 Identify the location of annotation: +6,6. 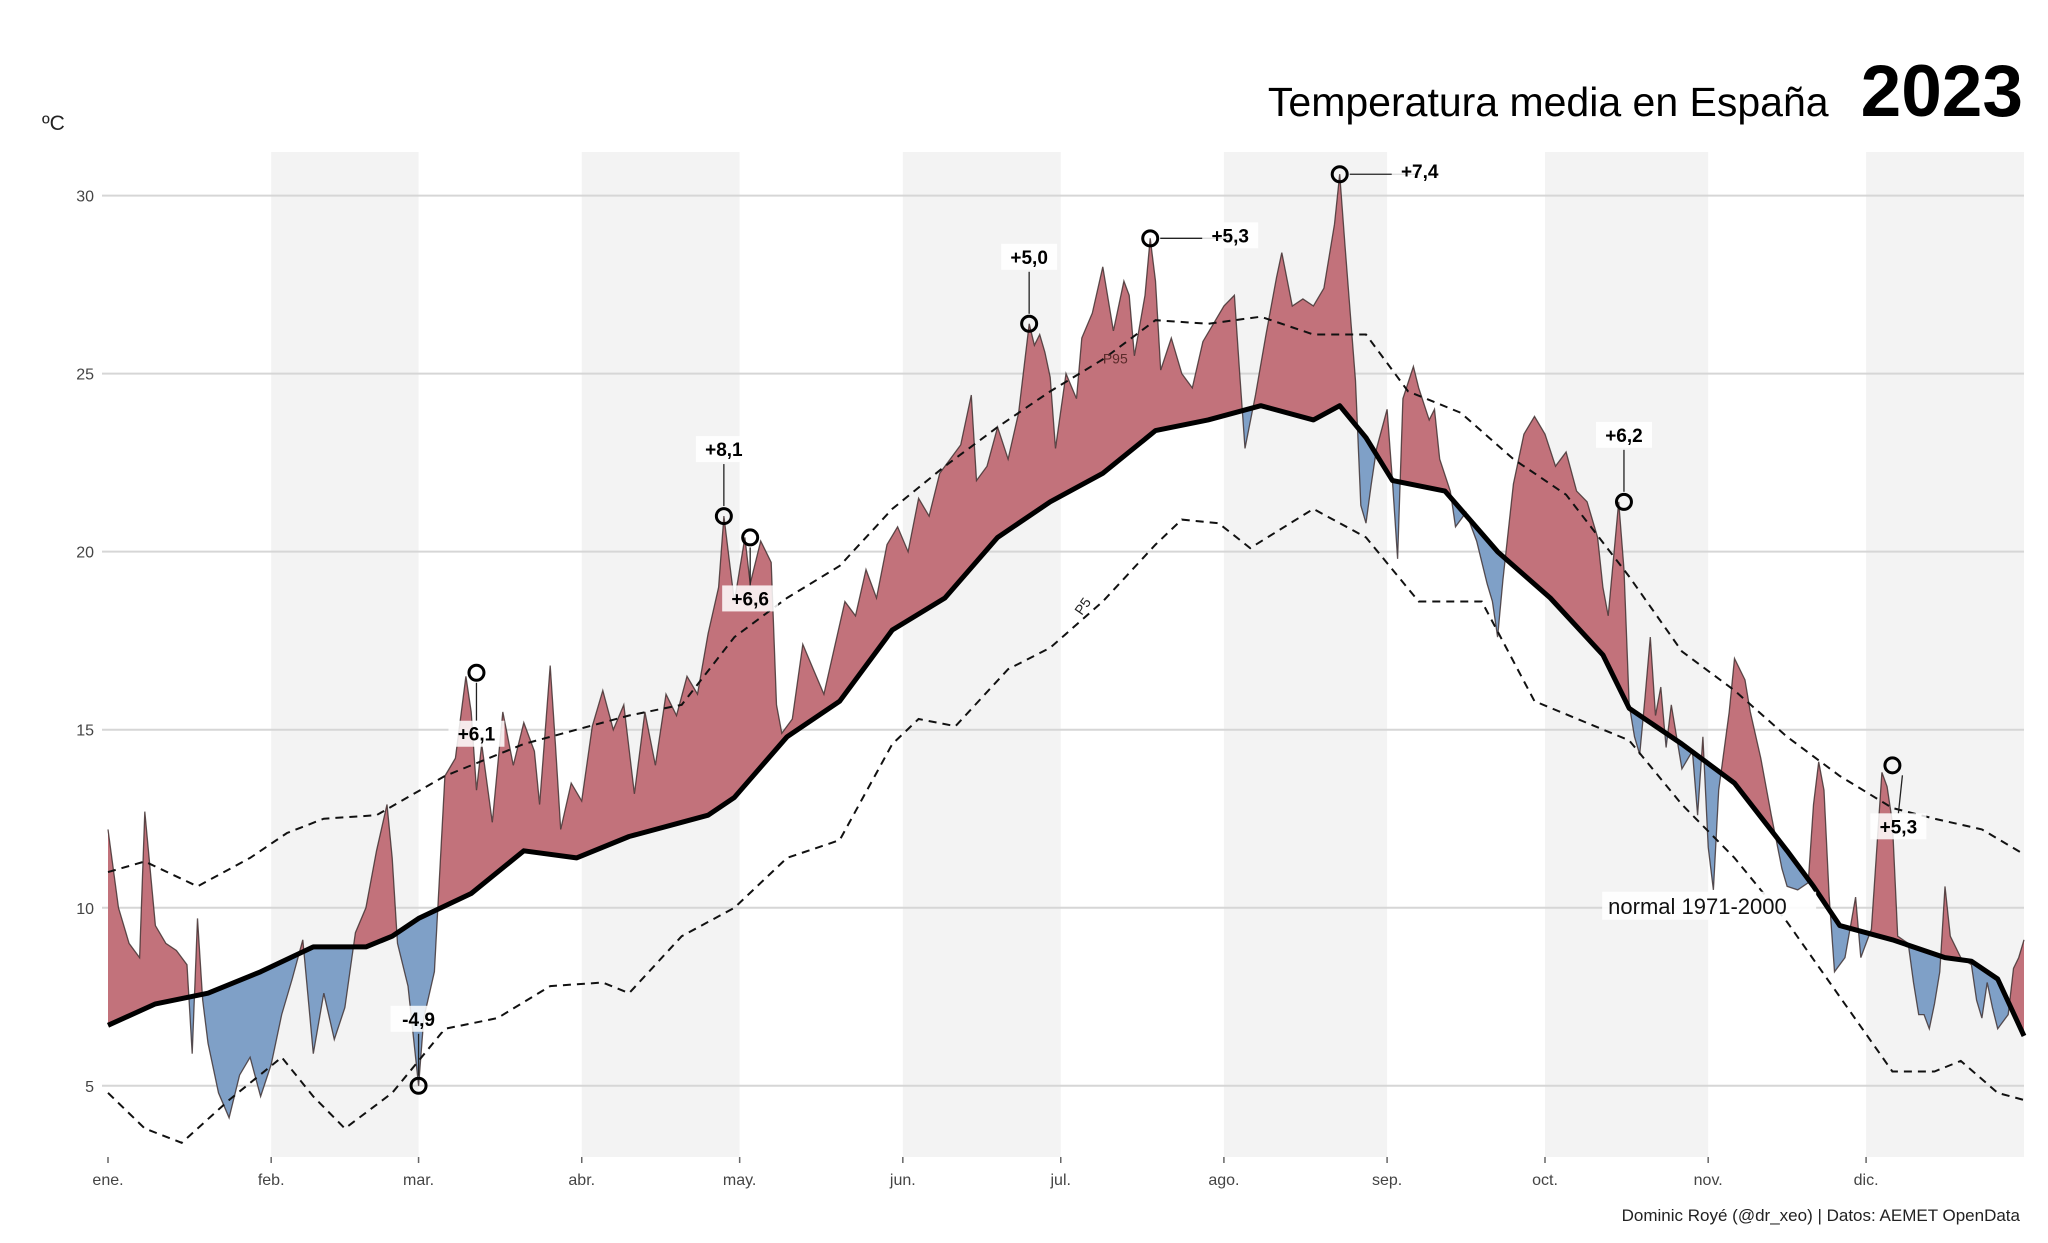
(750, 598).